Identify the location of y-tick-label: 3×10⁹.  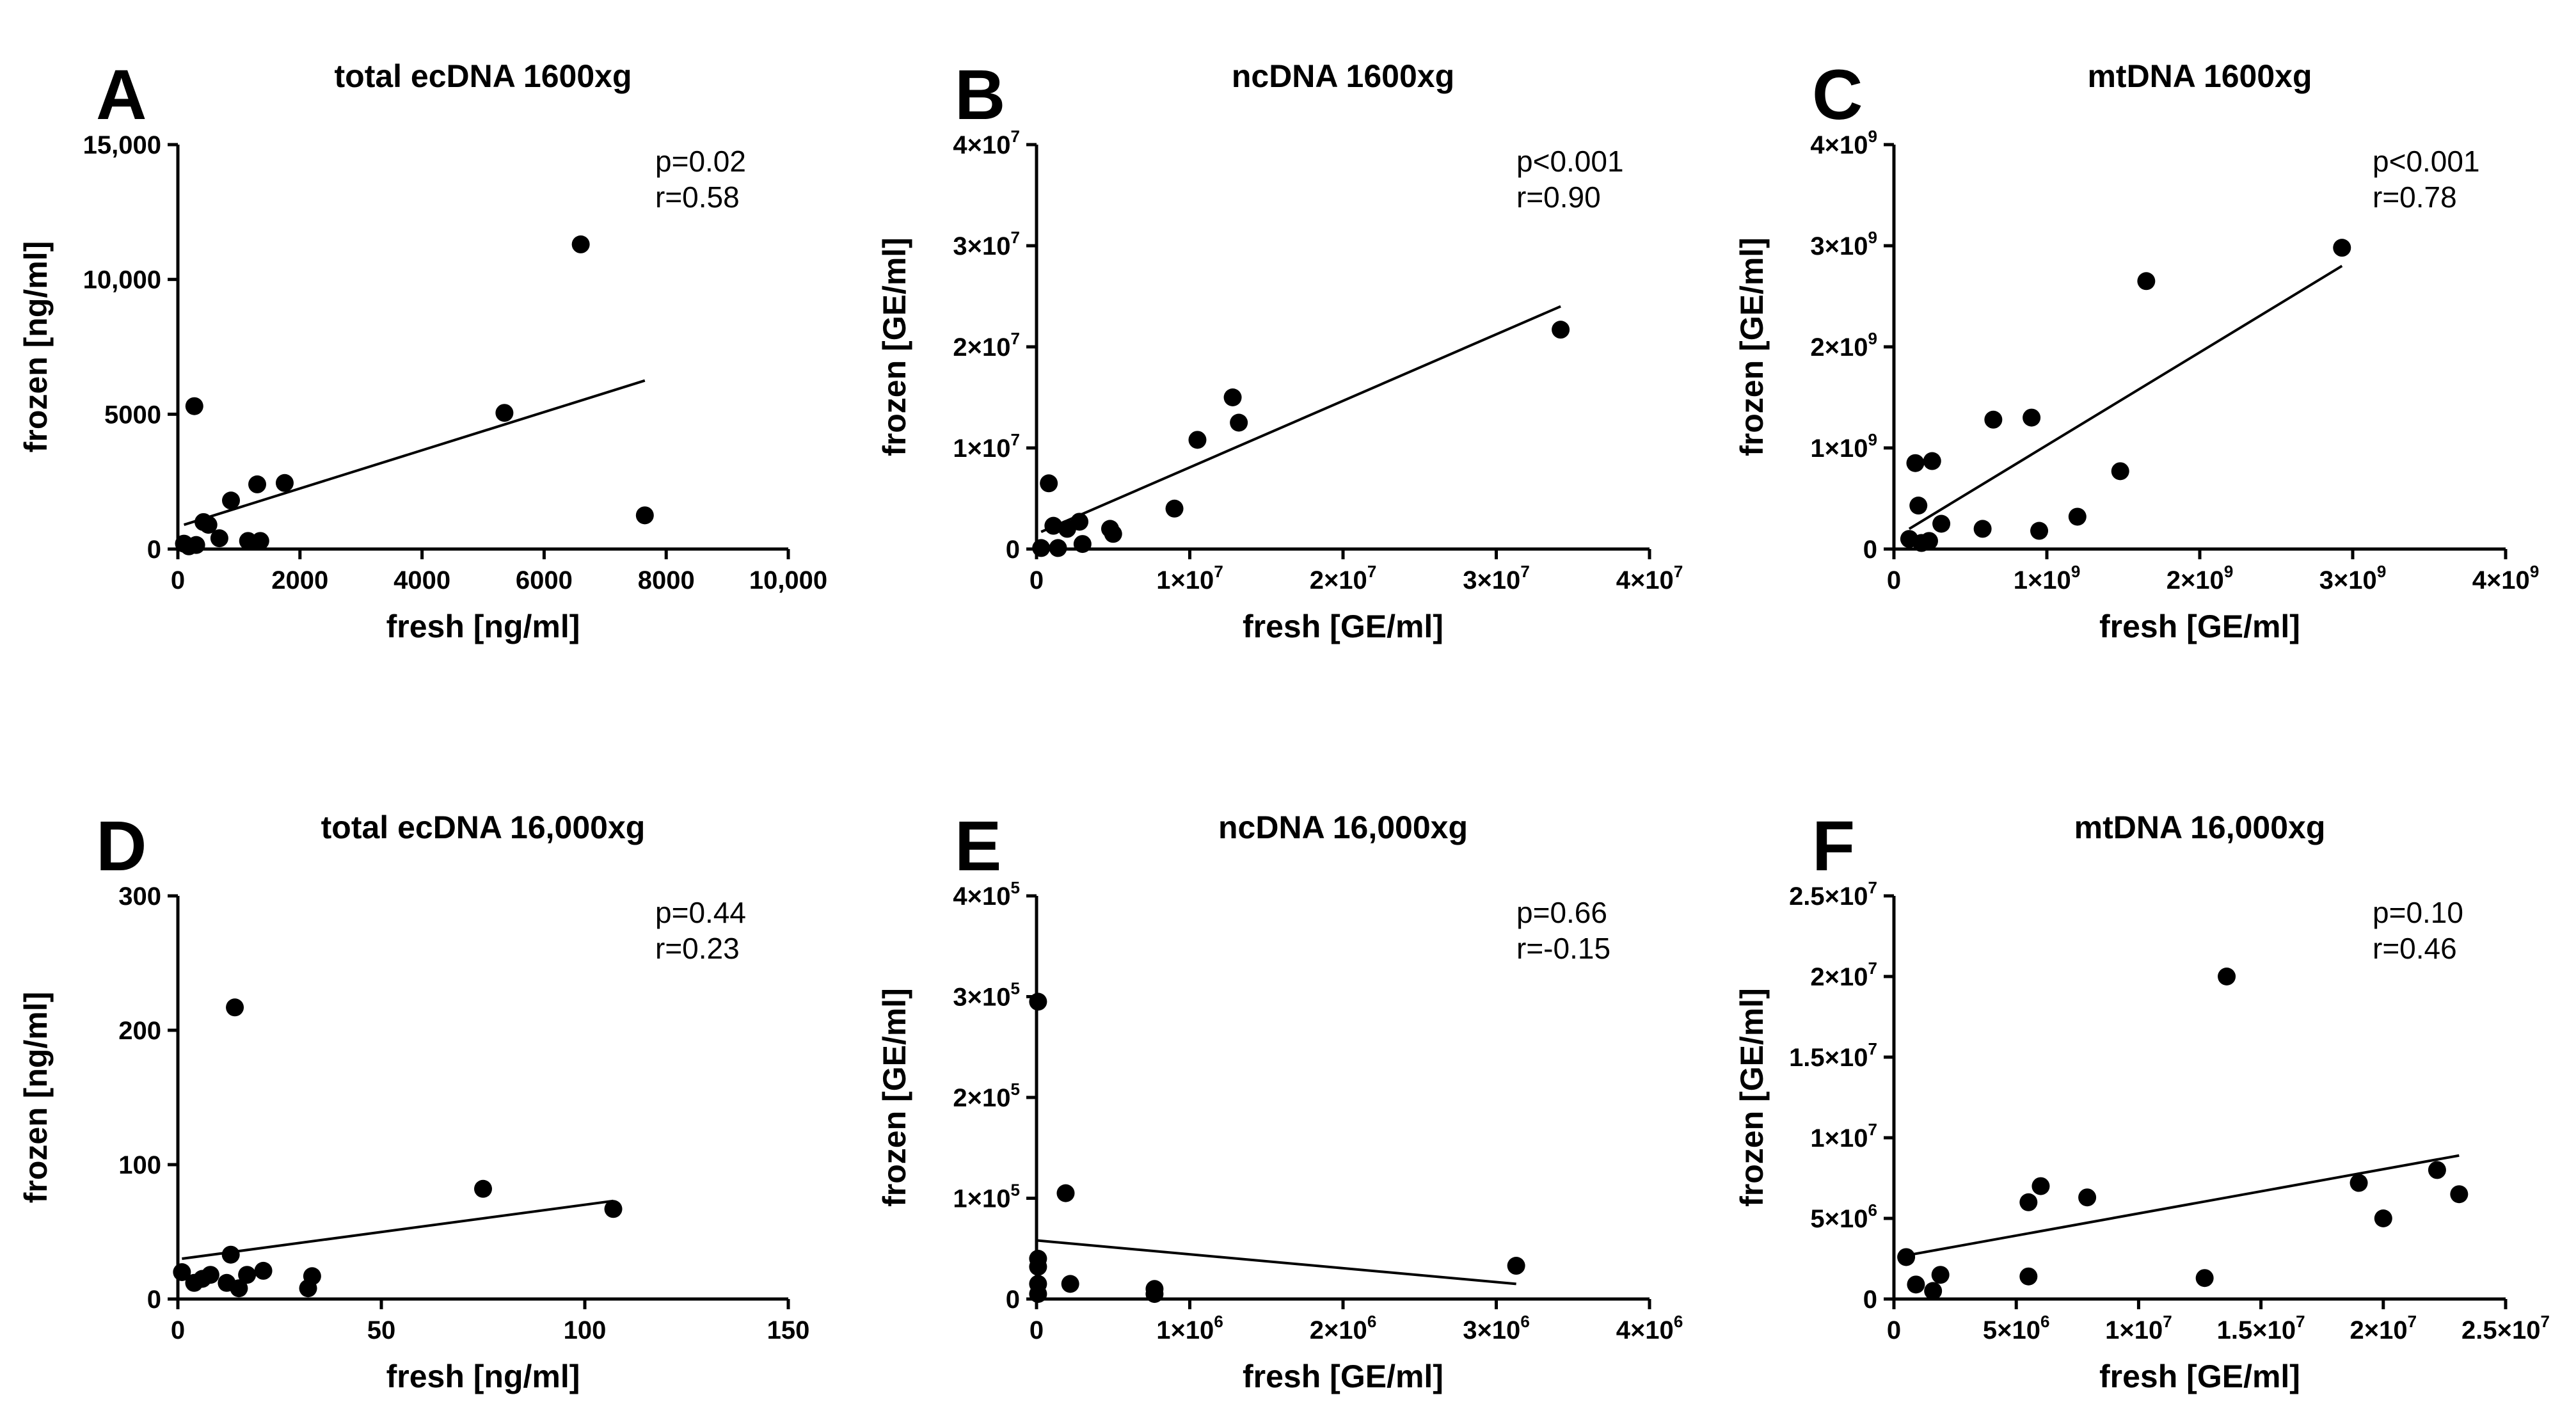
(1844, 244).